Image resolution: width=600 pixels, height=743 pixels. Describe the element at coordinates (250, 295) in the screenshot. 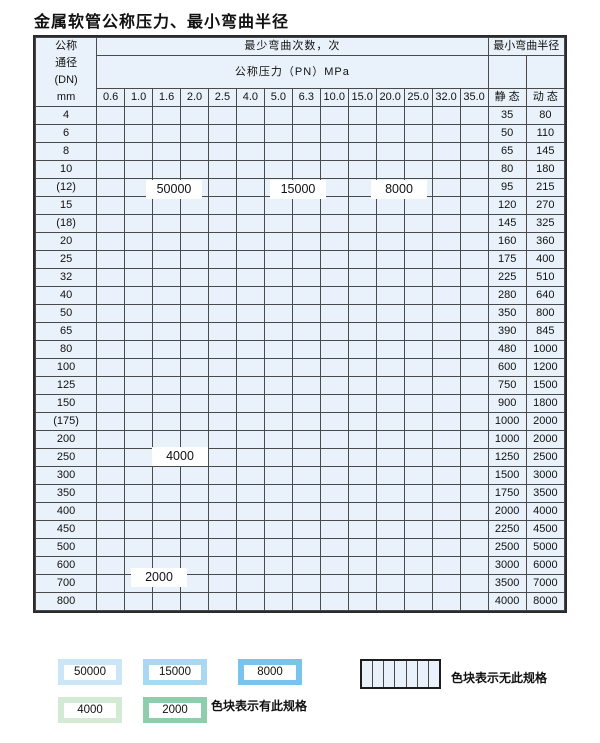

I see `cell-r10-c5` at that location.